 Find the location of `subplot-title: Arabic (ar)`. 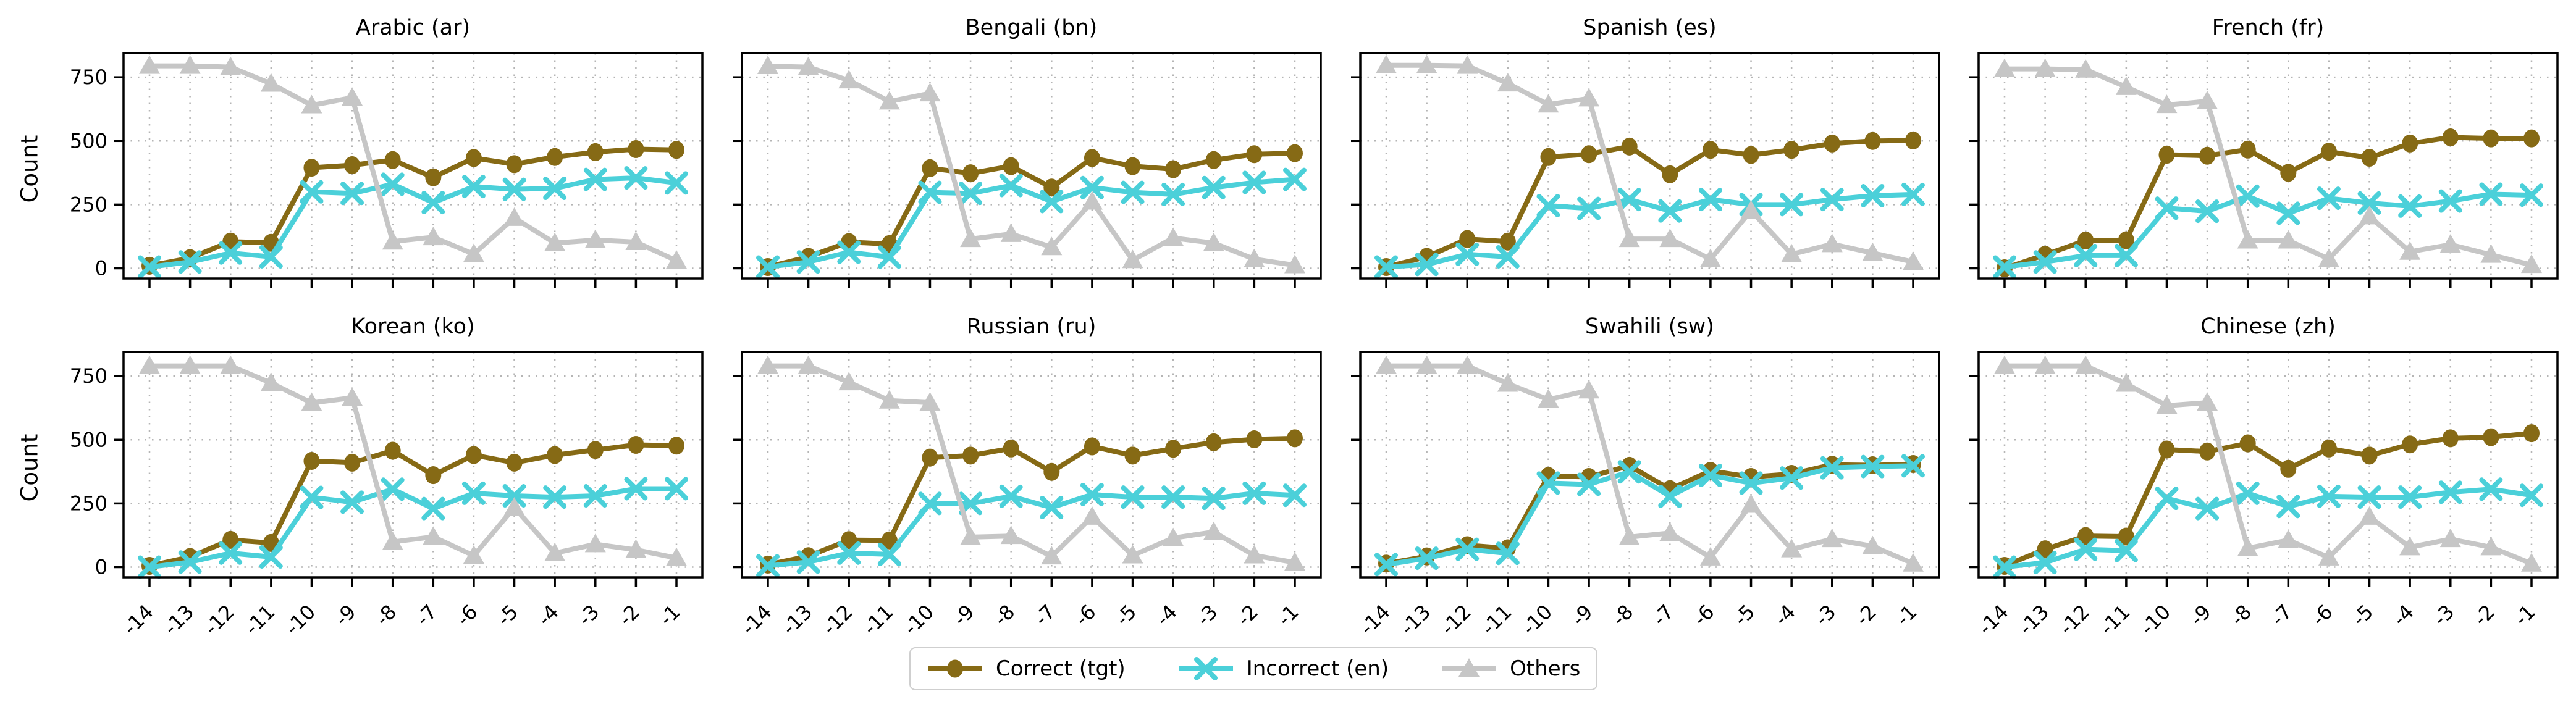

subplot-title: Arabic (ar) is located at coordinates (413, 27).